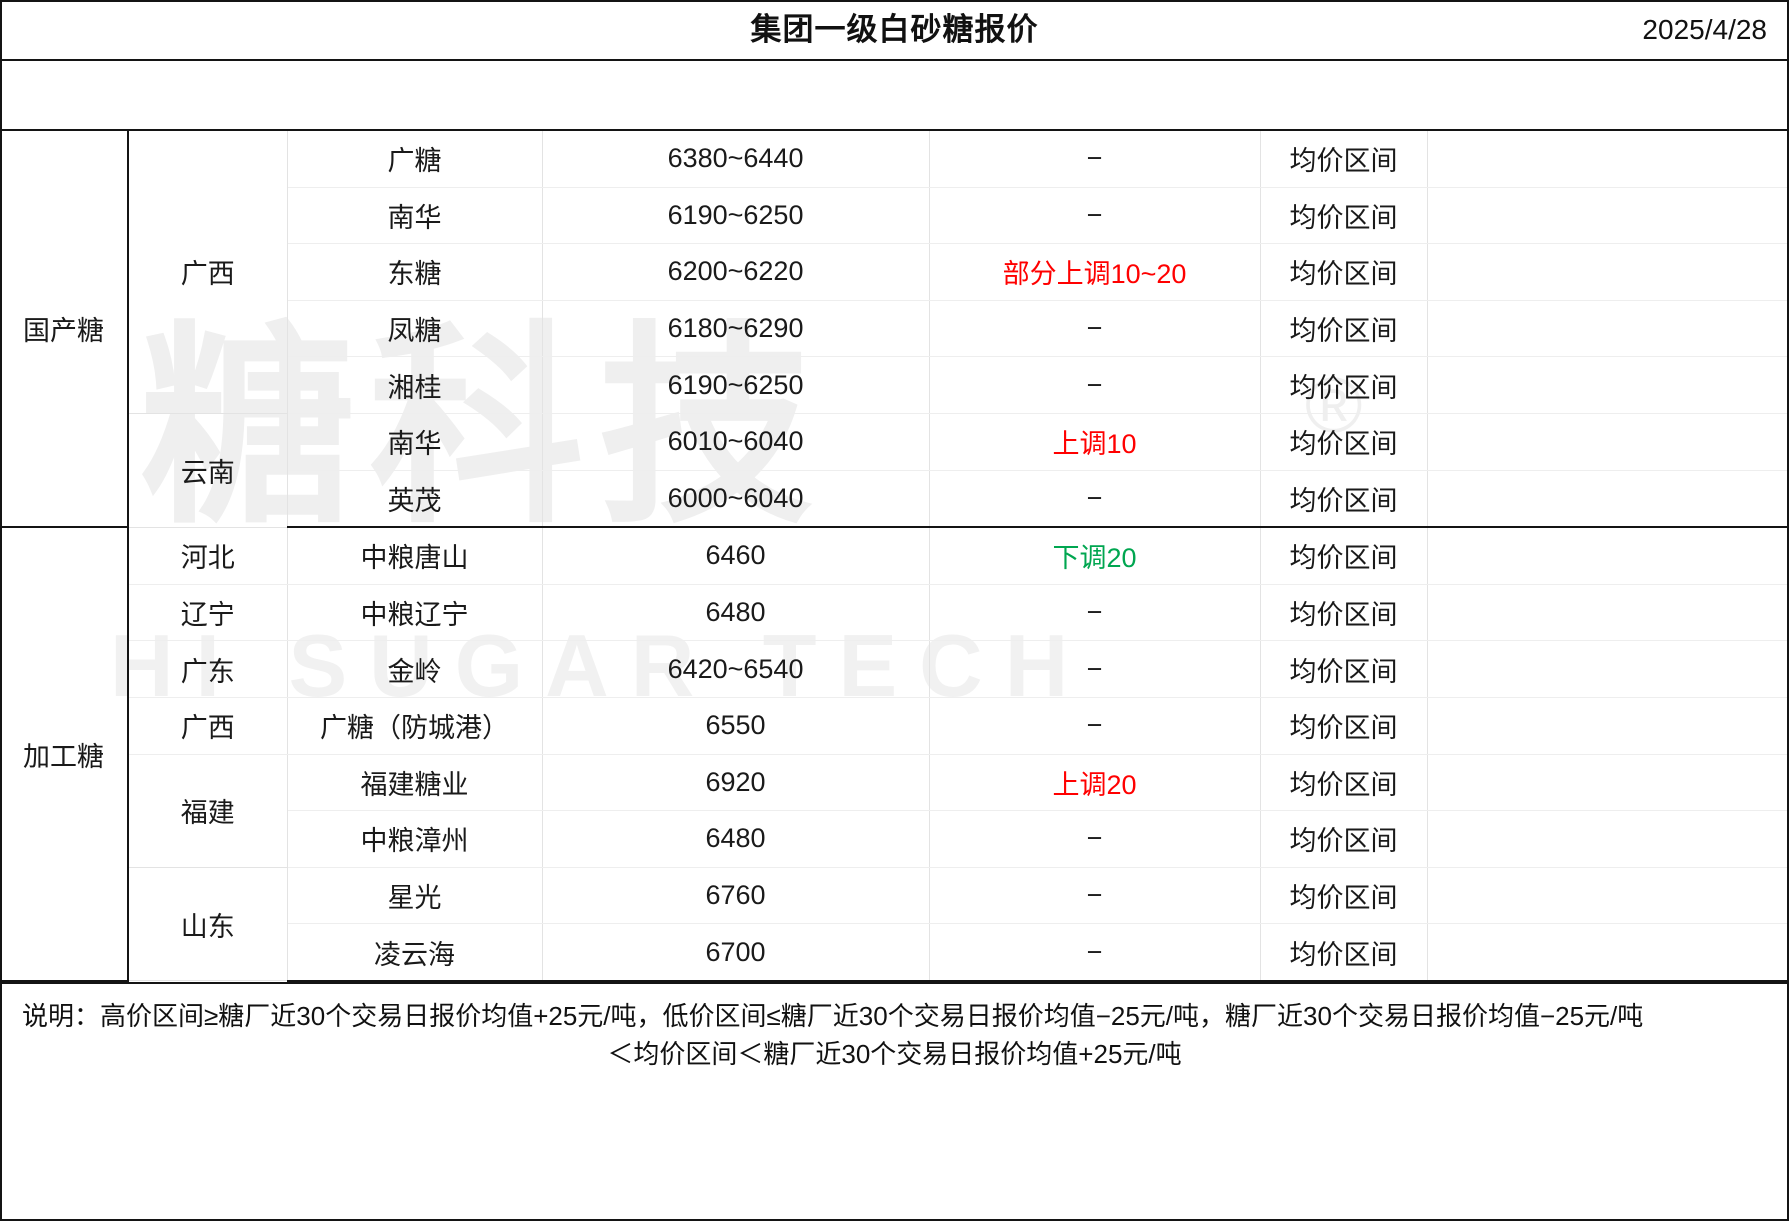 This screenshot has height=1221, width=1789. What do you see at coordinates (894, 1053) in the screenshot?
I see `footer-line-2: ＜均价区间＜糖厂近30个交易日报价均值+25元/吨` at bounding box center [894, 1053].